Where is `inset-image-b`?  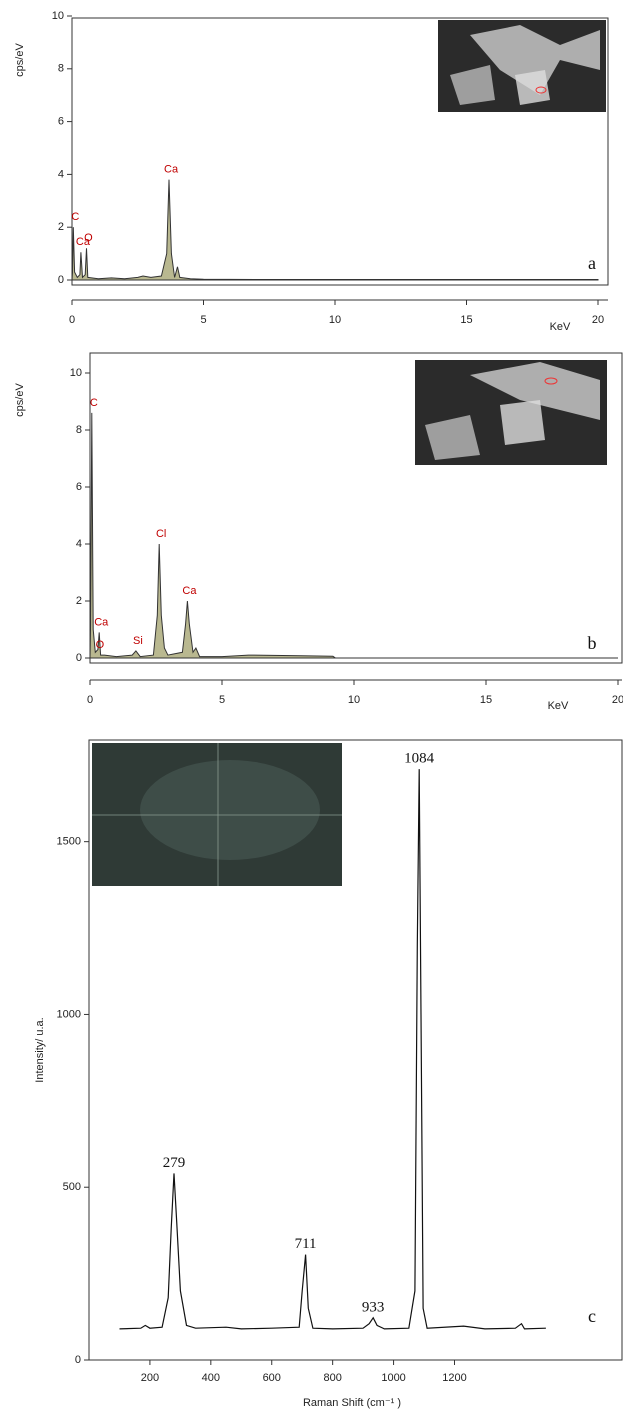 inset-image-b is located at coordinates (511, 412).